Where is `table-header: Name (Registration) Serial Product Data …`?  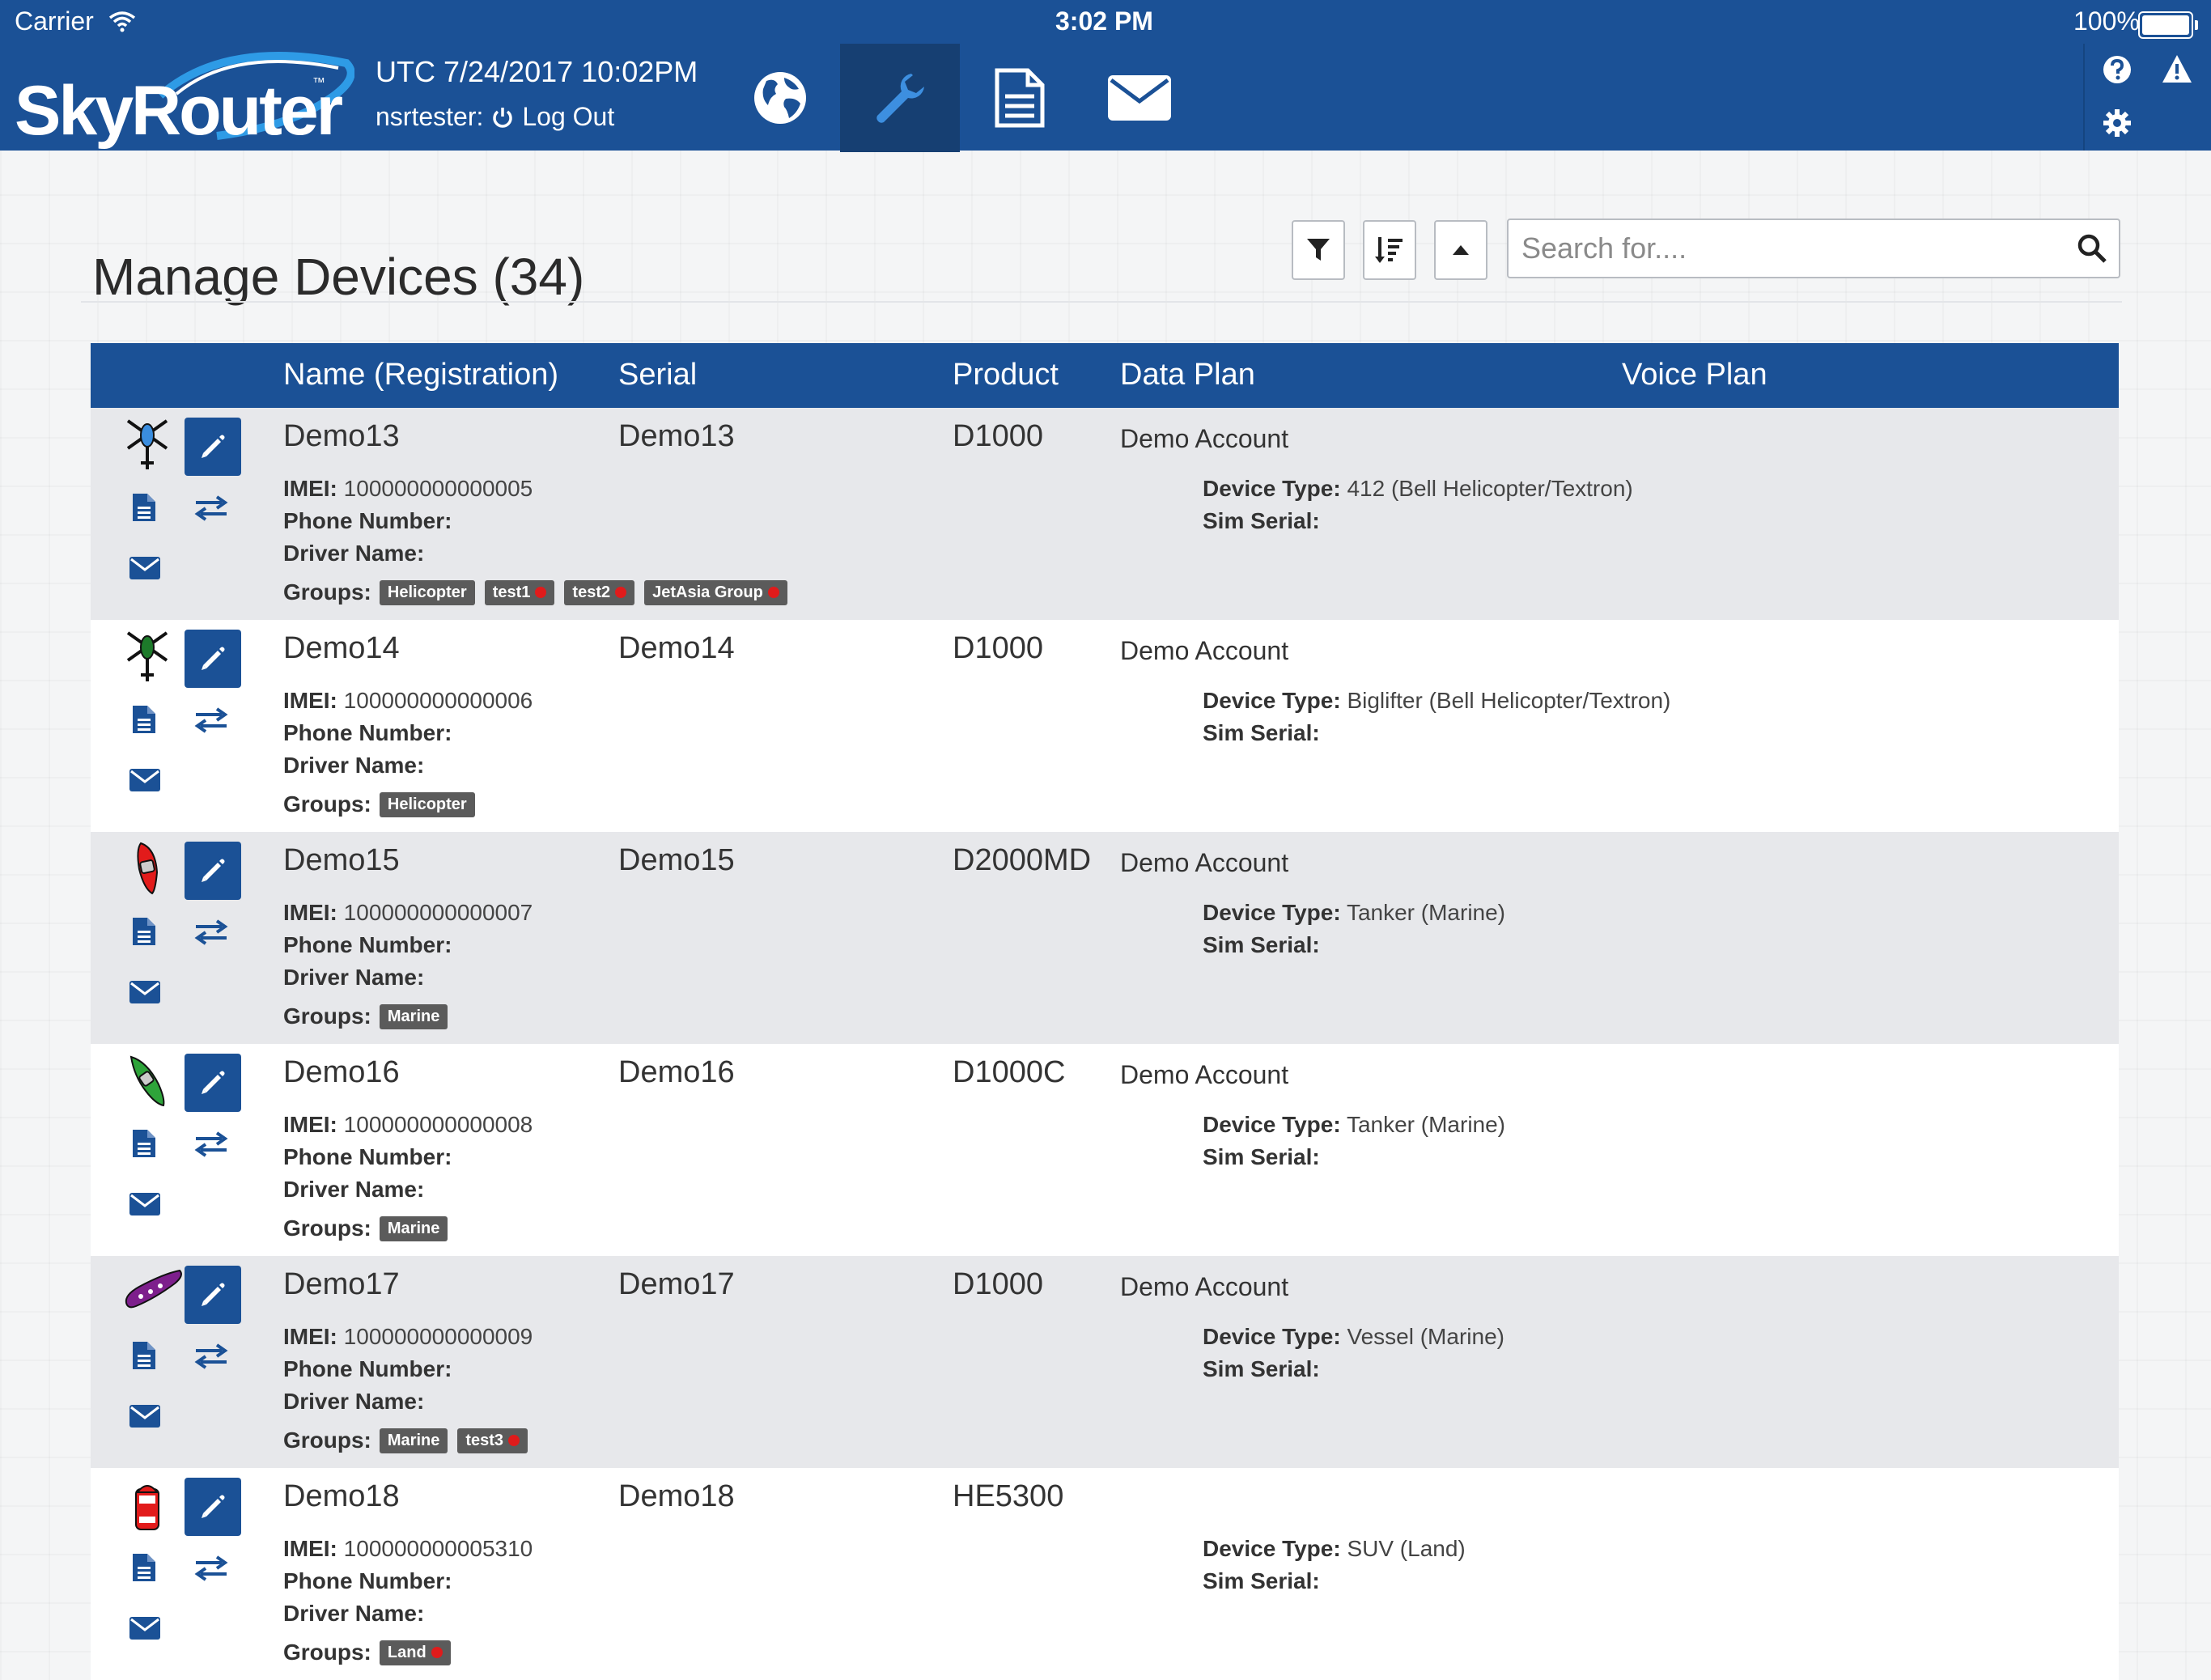 table-header: Name (Registration) Serial Product Data … is located at coordinates (1105, 376).